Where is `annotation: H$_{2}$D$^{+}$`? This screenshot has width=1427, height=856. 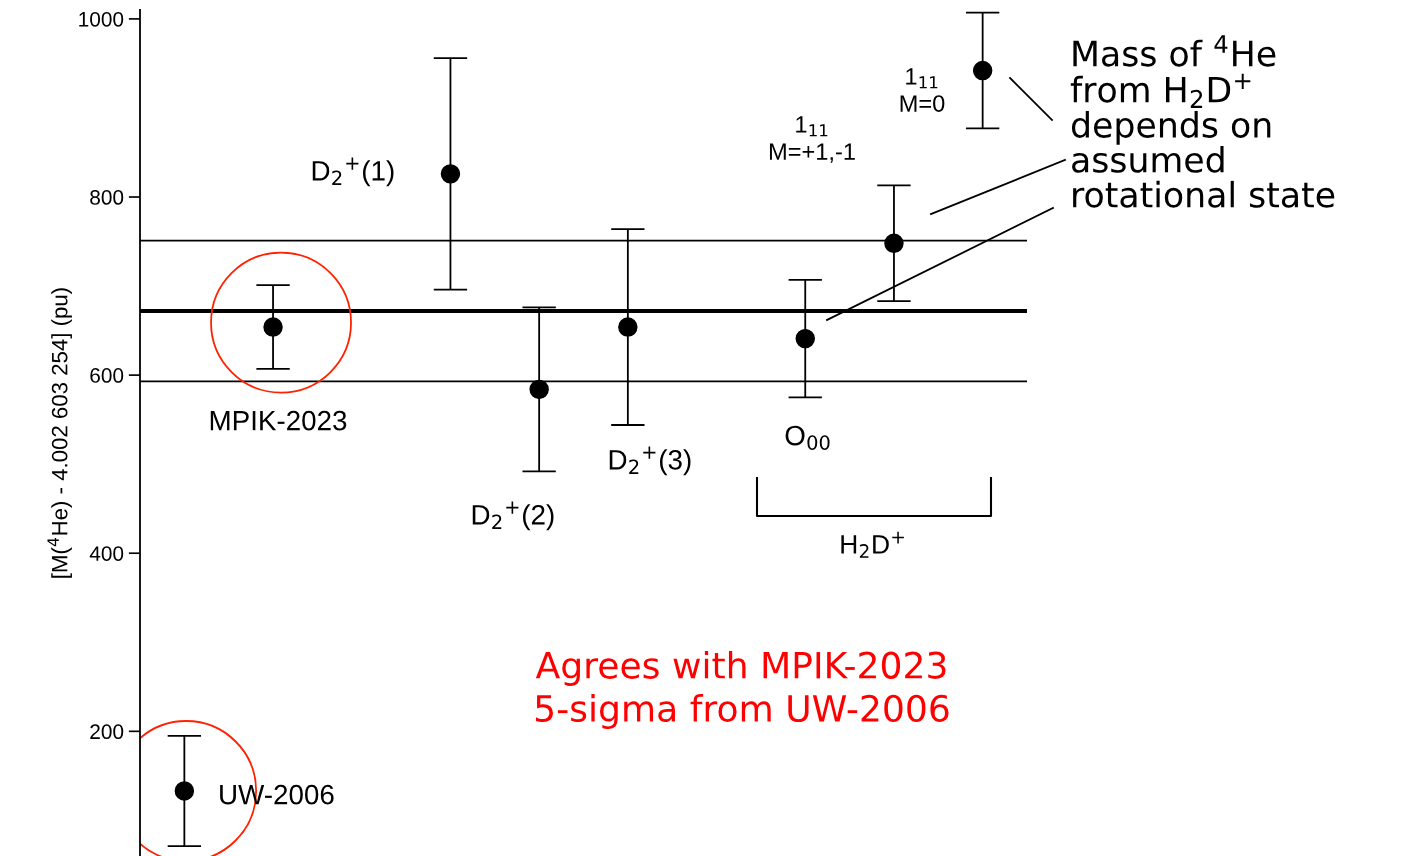 annotation: H$_{2}$D$^{+}$ is located at coordinates (872, 544).